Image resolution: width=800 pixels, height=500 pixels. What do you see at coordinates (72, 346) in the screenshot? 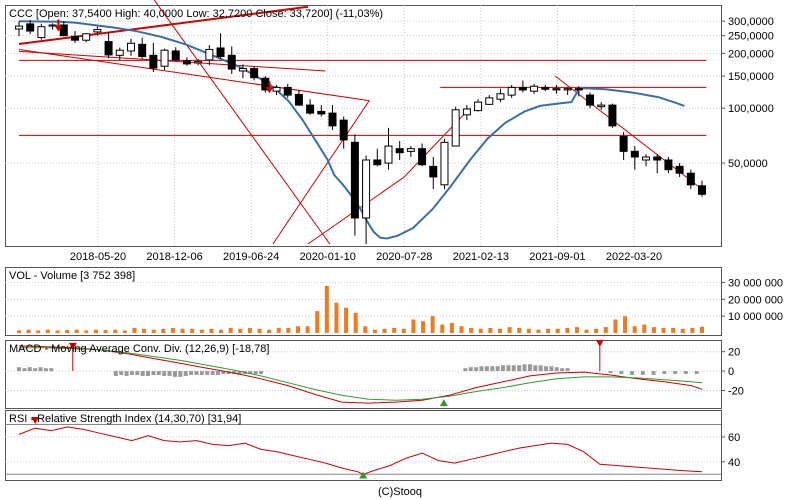
I see `macd-sell-marker` at bounding box center [72, 346].